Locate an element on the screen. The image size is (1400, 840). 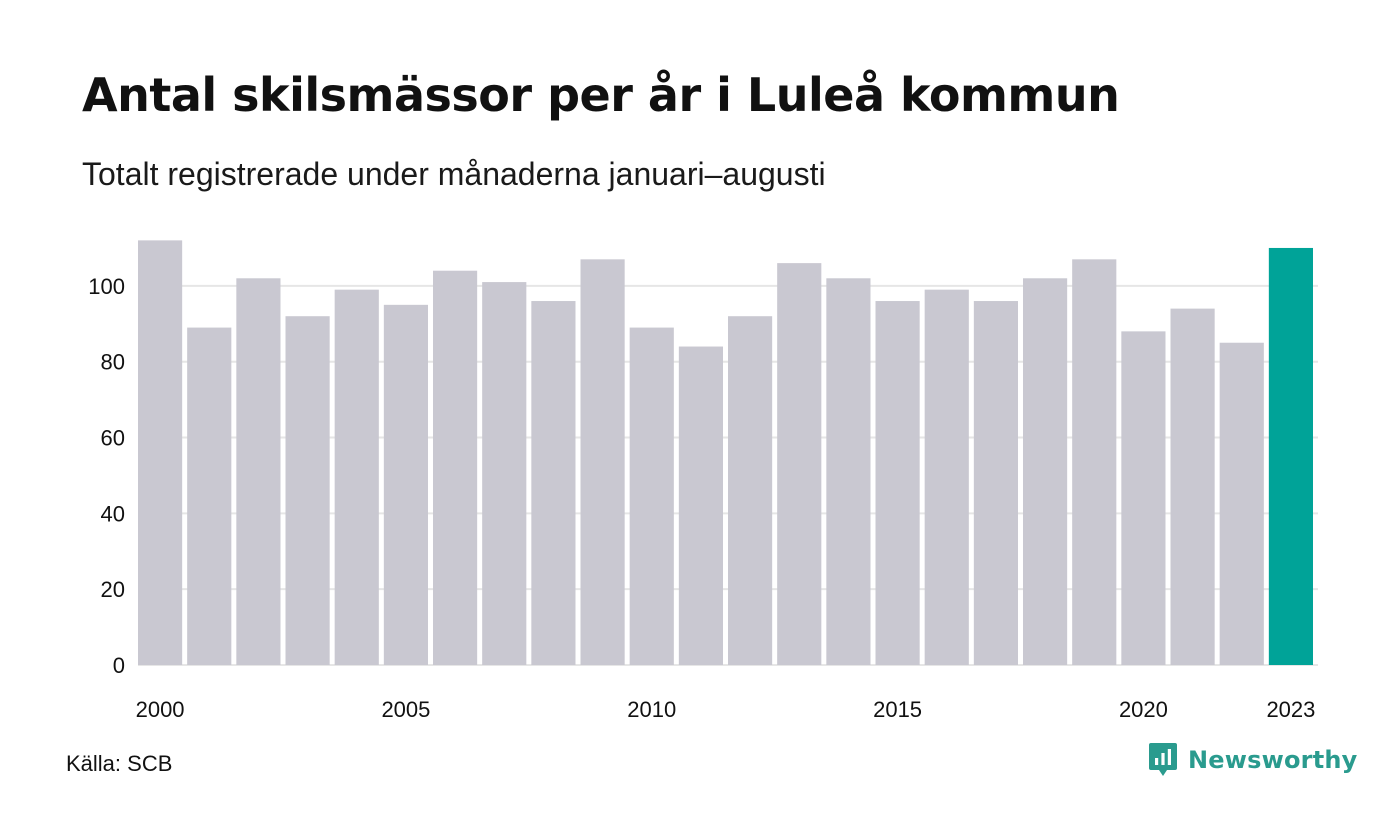
x-axis-ticks: 2000 2005 2010 2015 2020 2023 is located at coordinates (726, 709).